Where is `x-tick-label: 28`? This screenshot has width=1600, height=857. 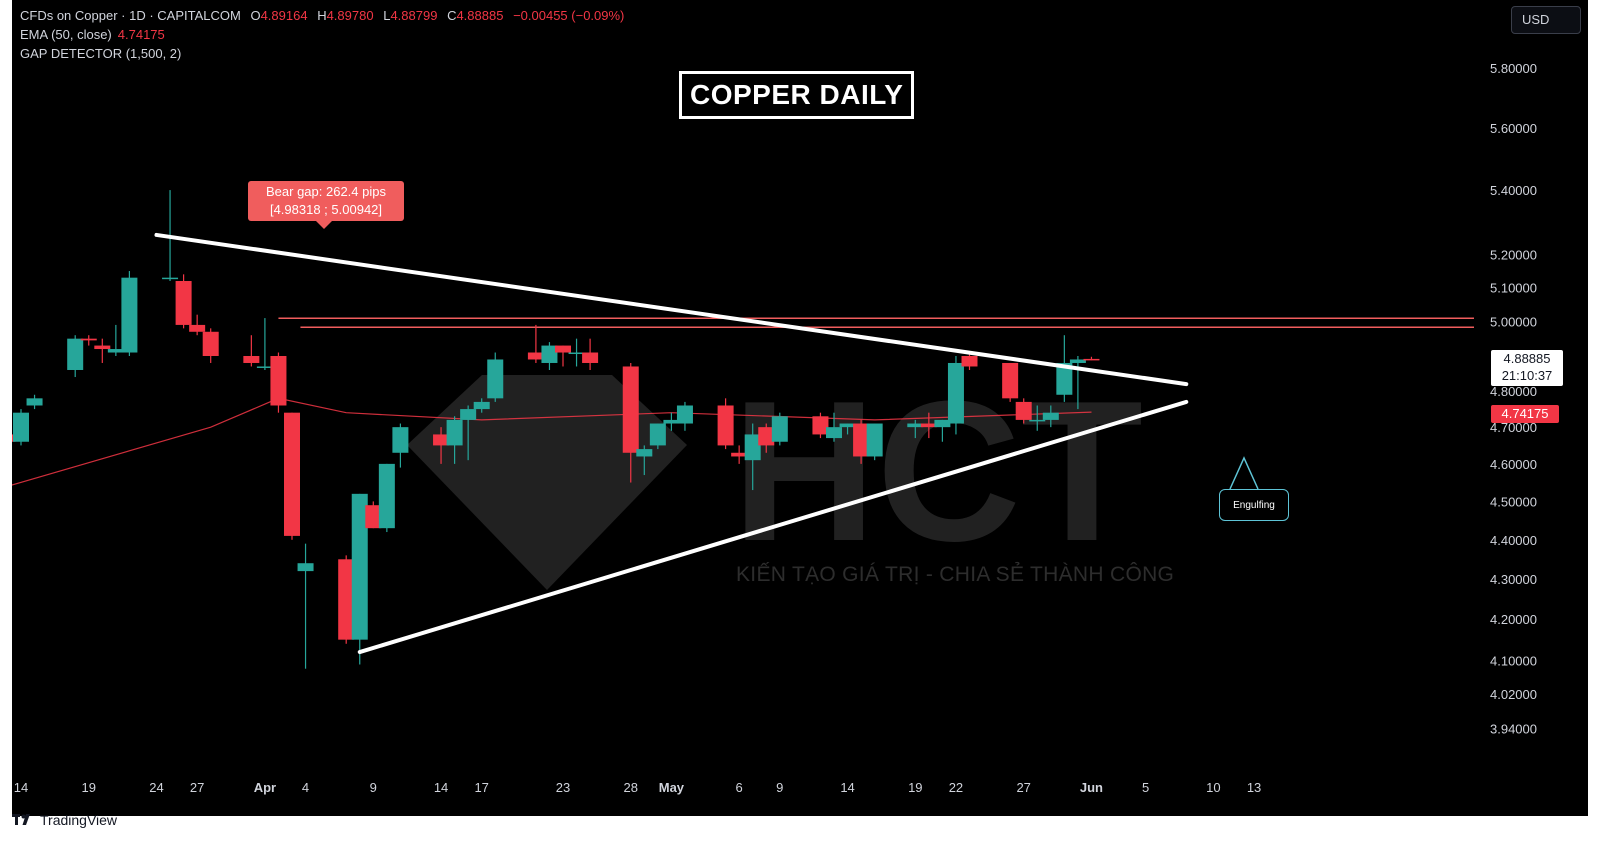 x-tick-label: 28 is located at coordinates (631, 787).